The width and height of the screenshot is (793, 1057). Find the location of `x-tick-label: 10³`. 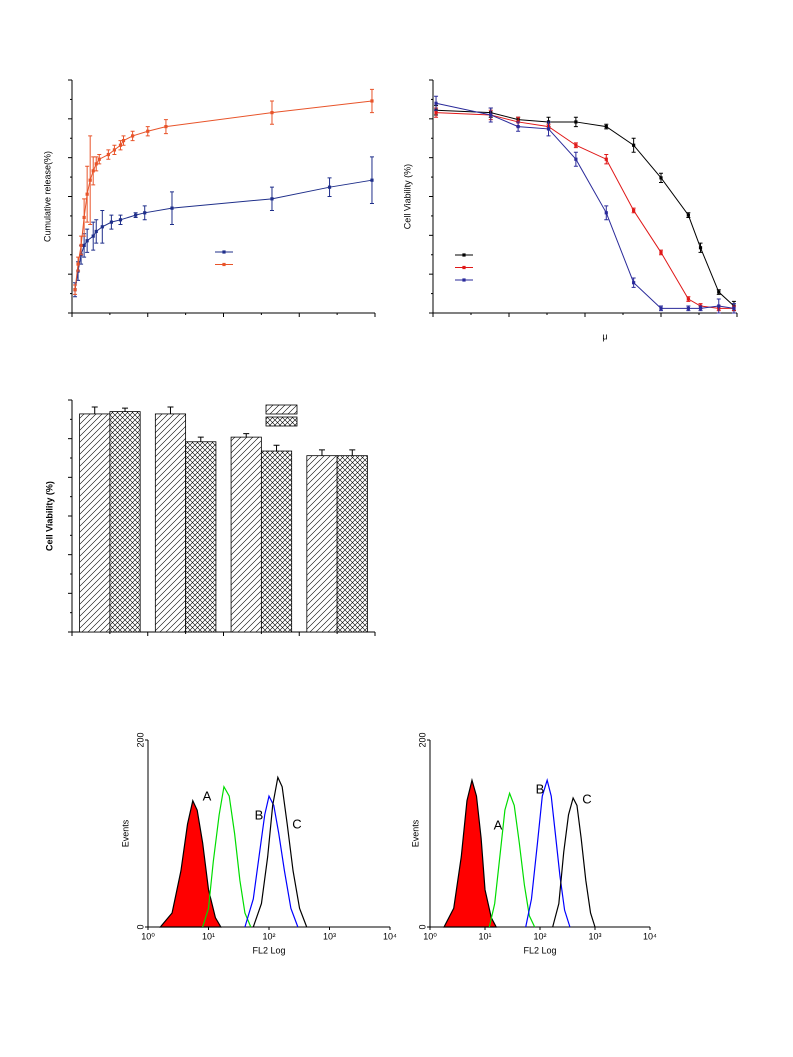

x-tick-label: 10³ is located at coordinates (329, 936).